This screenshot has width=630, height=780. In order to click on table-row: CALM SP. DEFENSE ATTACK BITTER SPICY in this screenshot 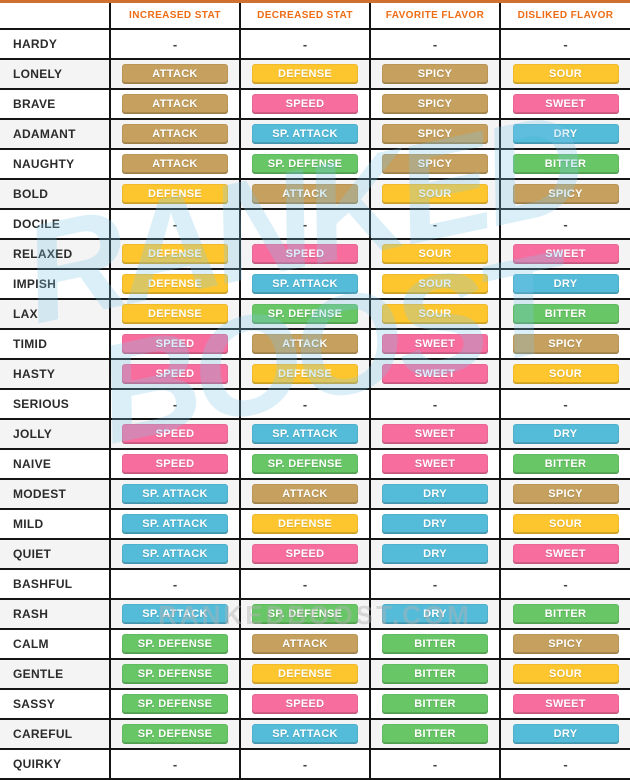, I will do `click(315, 645)`.